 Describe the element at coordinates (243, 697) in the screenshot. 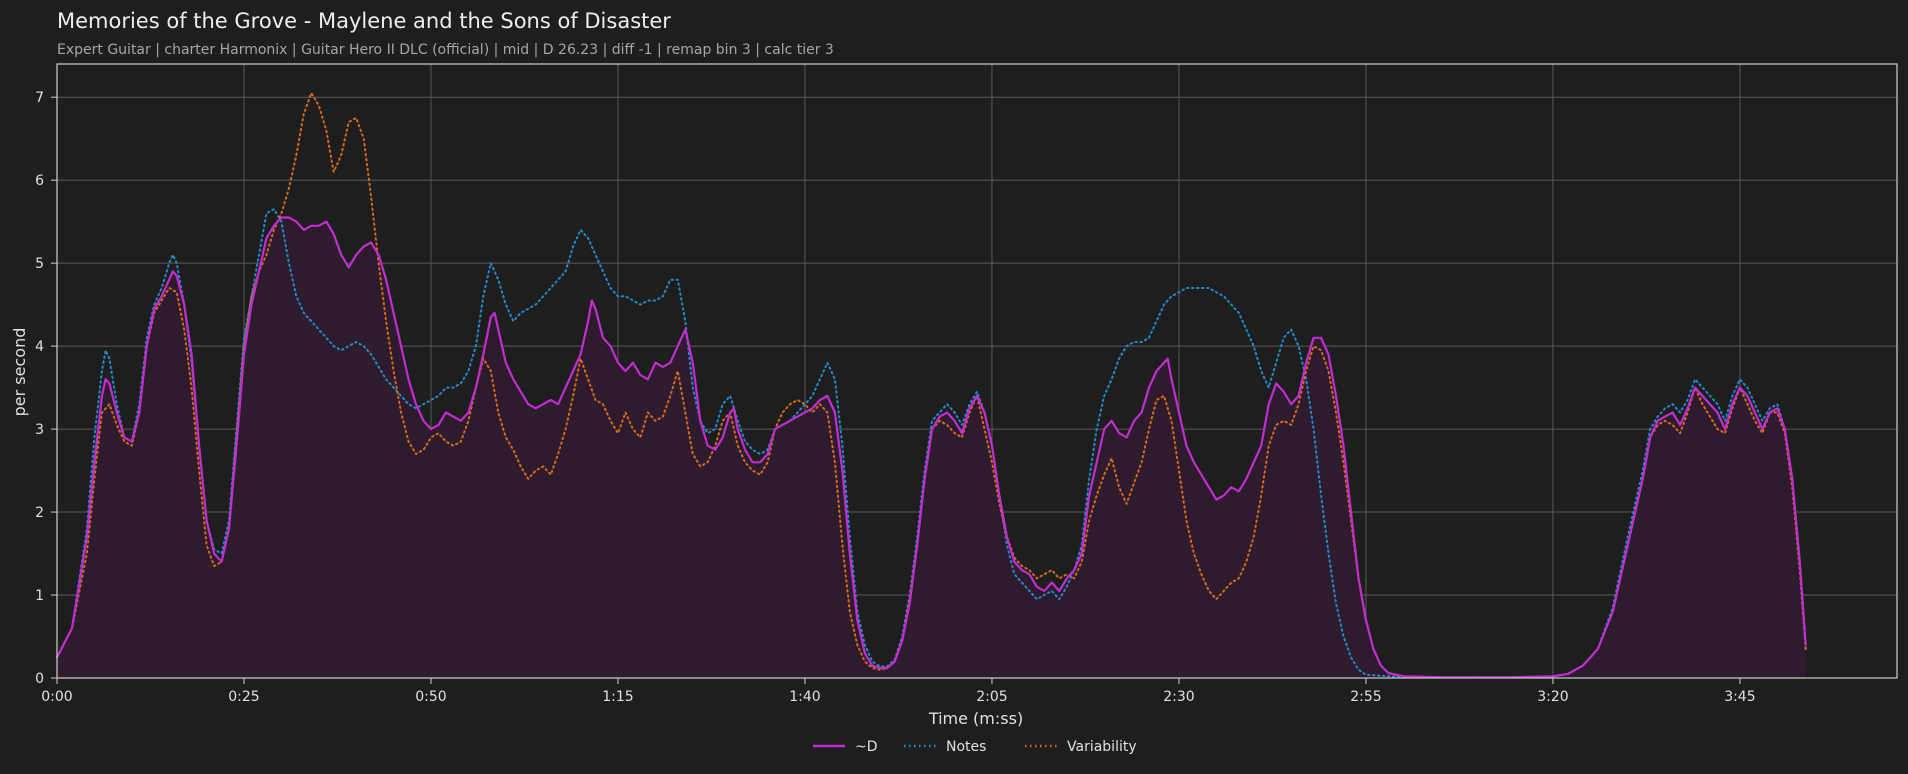

I see `x-tick-label: 0:25` at that location.